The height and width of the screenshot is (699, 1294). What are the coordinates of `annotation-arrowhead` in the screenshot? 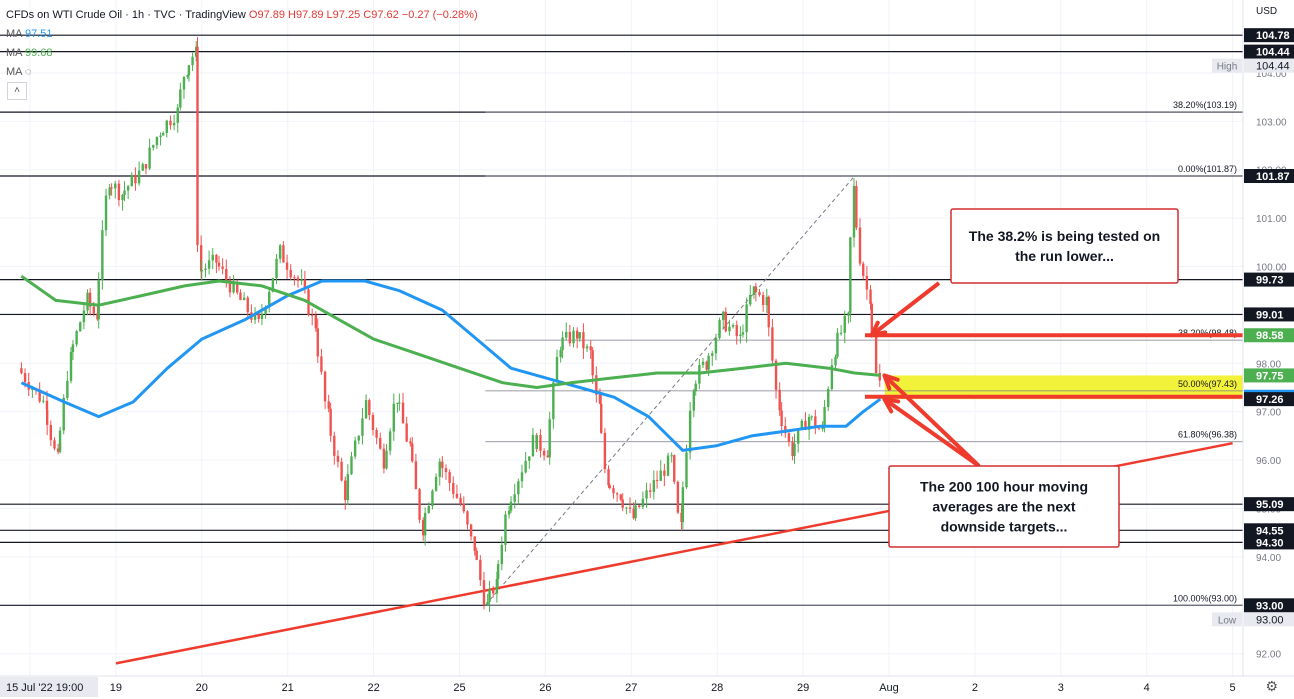 It's located at (891, 405).